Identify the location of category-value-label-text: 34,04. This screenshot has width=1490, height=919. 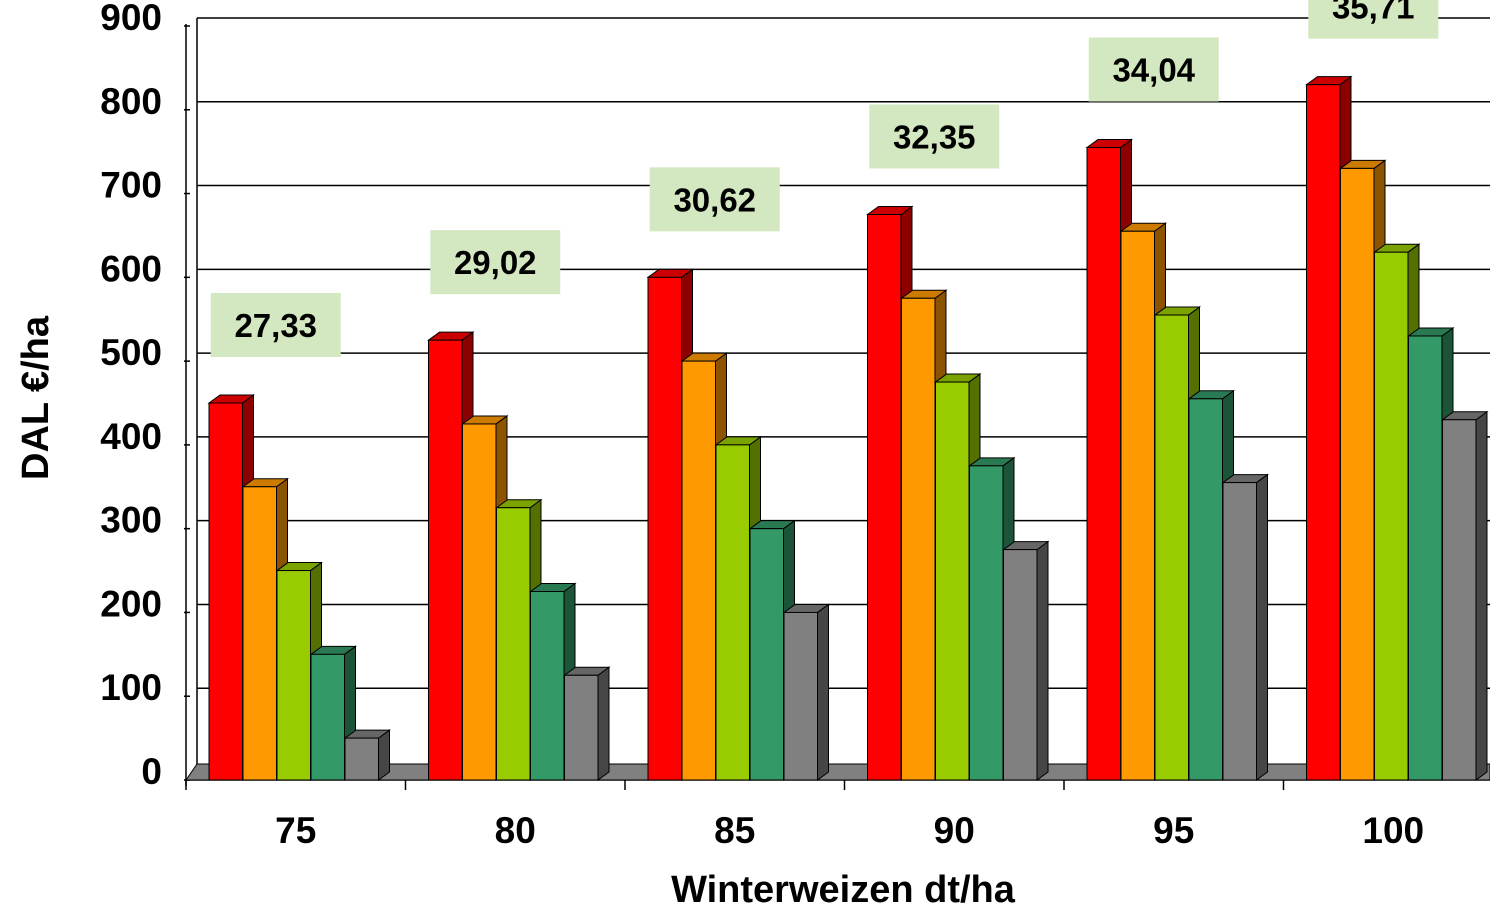
(1153, 69).